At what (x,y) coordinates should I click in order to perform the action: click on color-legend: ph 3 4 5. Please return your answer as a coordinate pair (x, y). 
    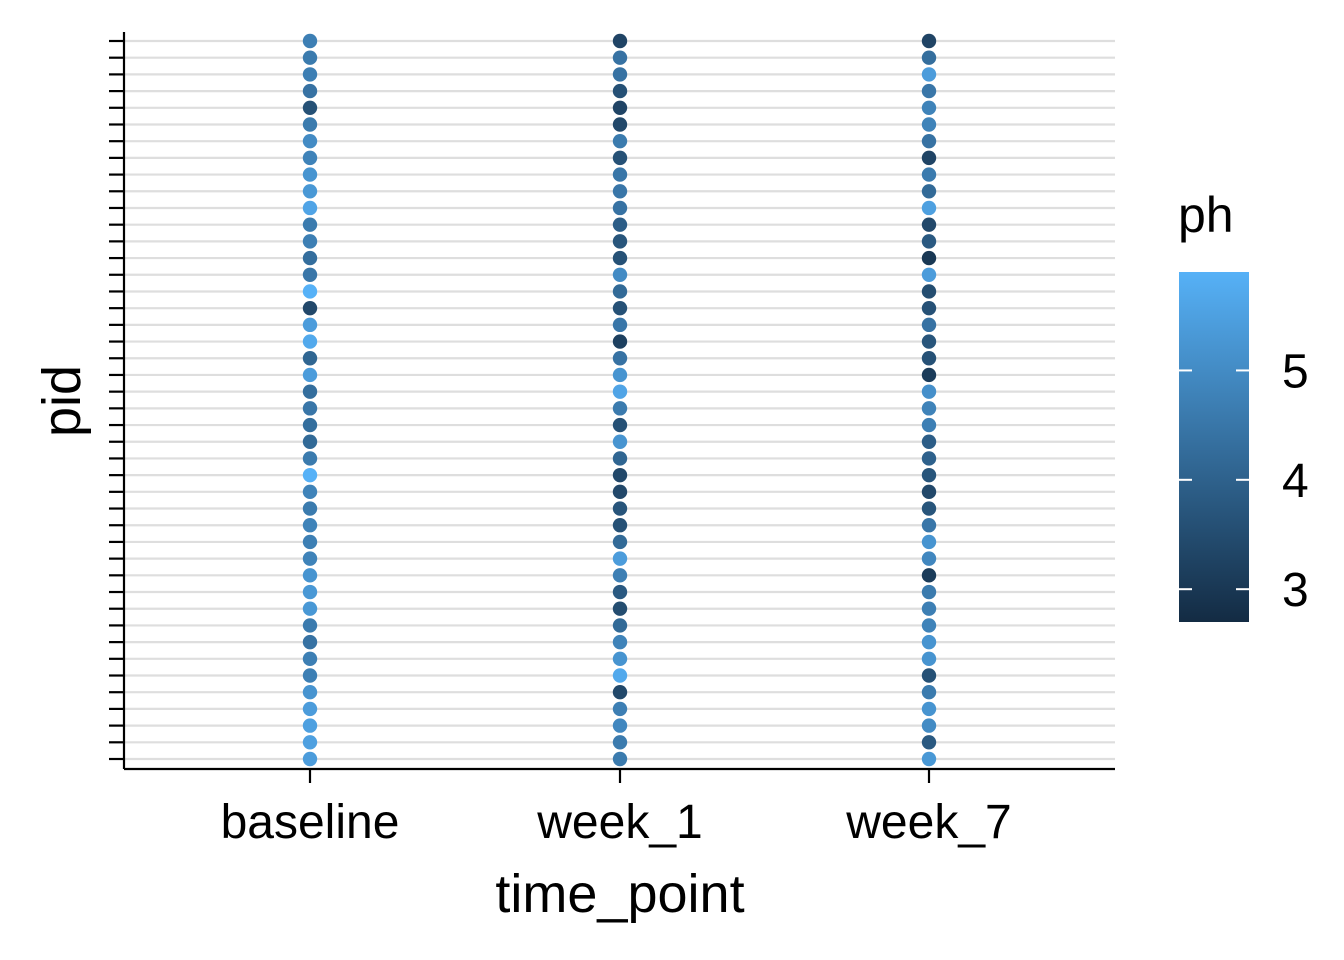
    Looking at the image, I should click on (1243, 404).